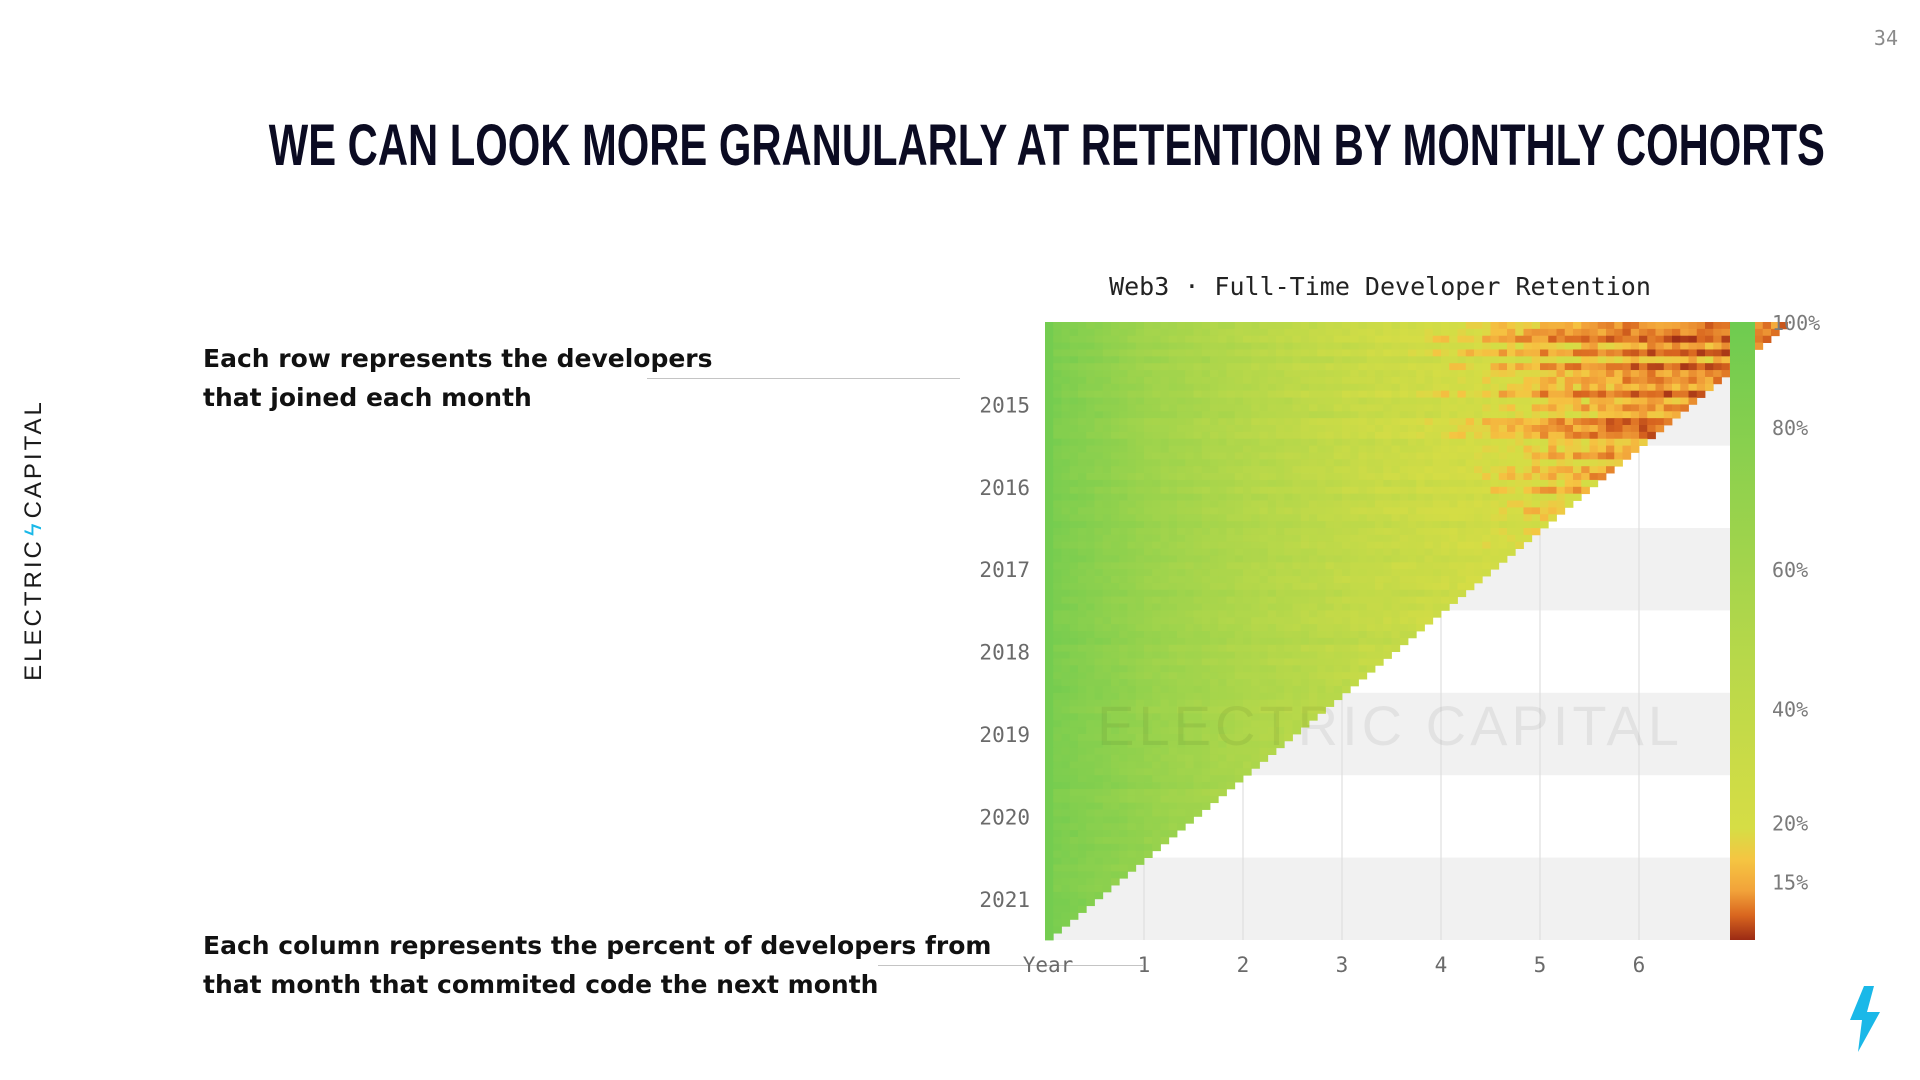 The image size is (1920, 1080). Describe the element at coordinates (1380, 286) in the screenshot. I see `chart-title: Web3 · Full-Time Developer Retention` at that location.